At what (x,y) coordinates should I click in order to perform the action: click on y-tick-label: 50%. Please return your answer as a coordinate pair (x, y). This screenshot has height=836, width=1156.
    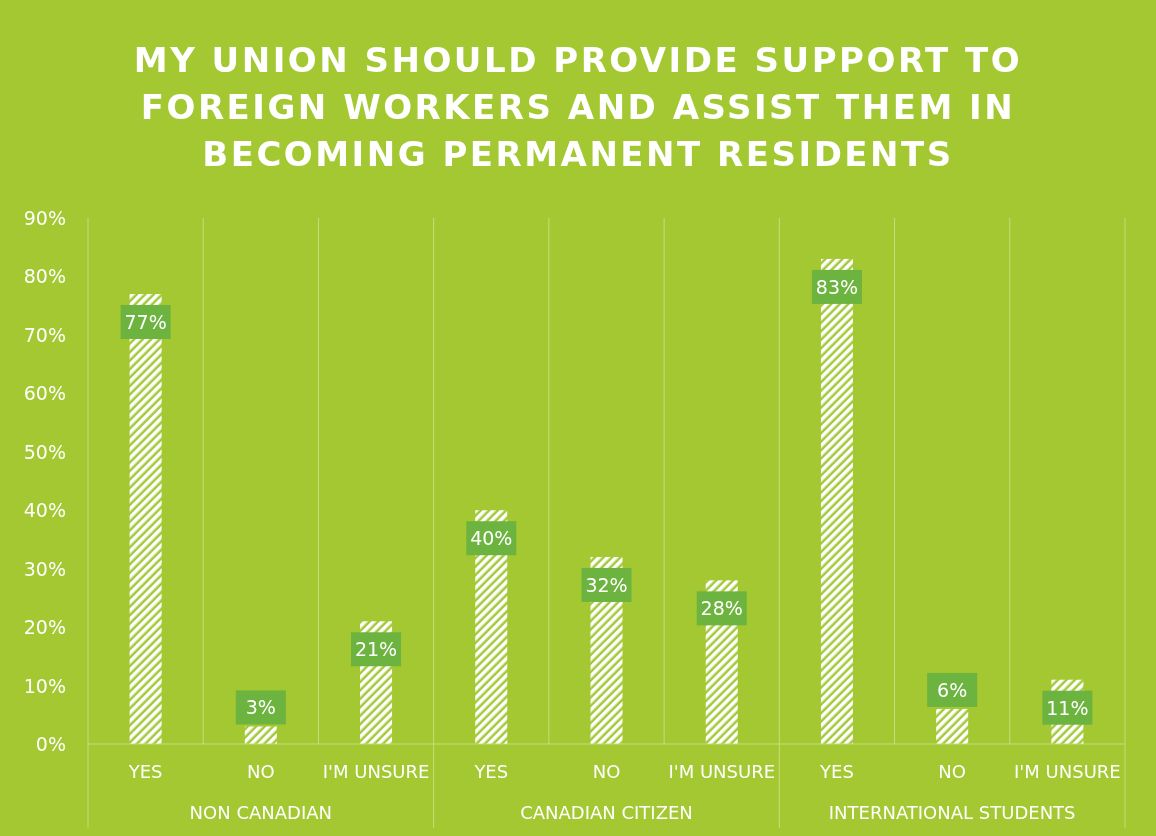
    Looking at the image, I should click on (44, 451).